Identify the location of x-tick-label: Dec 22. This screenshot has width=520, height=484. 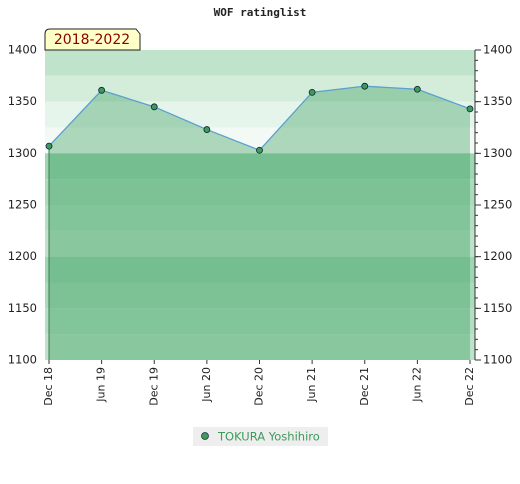
(469, 386).